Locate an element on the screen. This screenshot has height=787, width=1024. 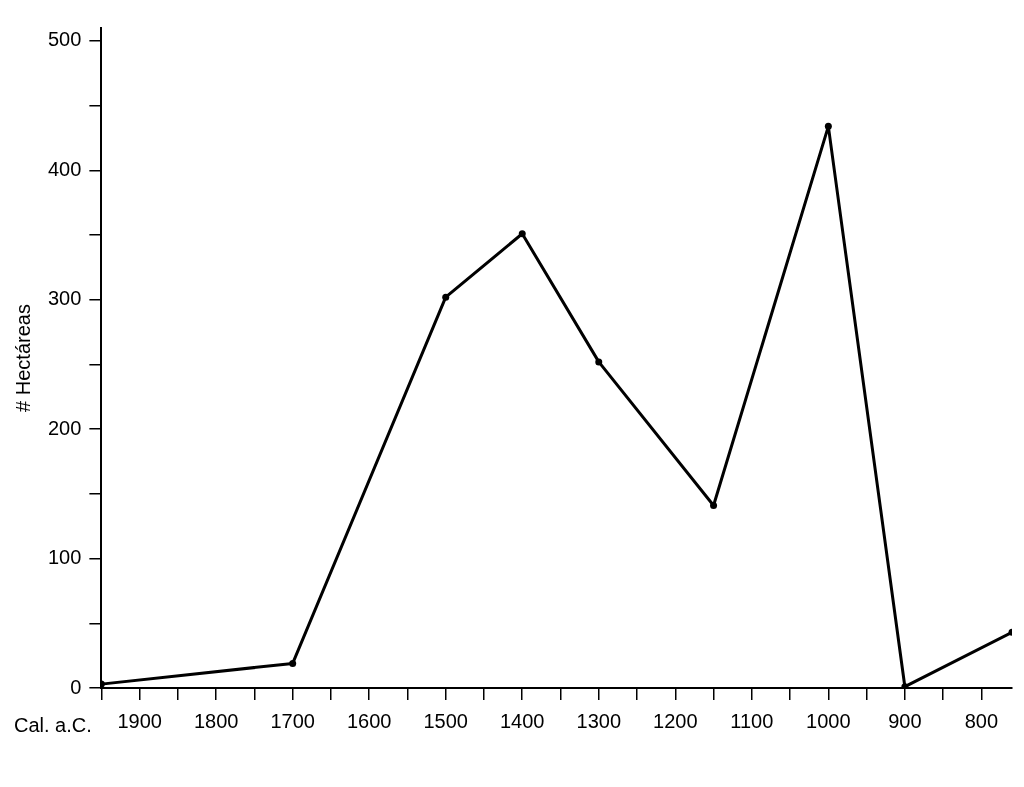
x-tick-label: 1000 is located at coordinates (828, 720).